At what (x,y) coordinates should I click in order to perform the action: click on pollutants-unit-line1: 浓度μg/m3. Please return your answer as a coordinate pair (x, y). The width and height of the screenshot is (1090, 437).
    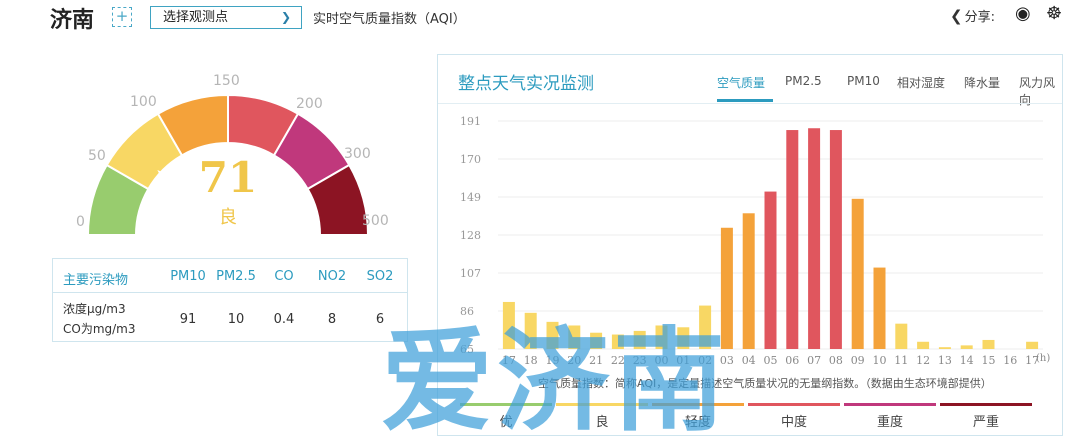
    Looking at the image, I should click on (94, 309).